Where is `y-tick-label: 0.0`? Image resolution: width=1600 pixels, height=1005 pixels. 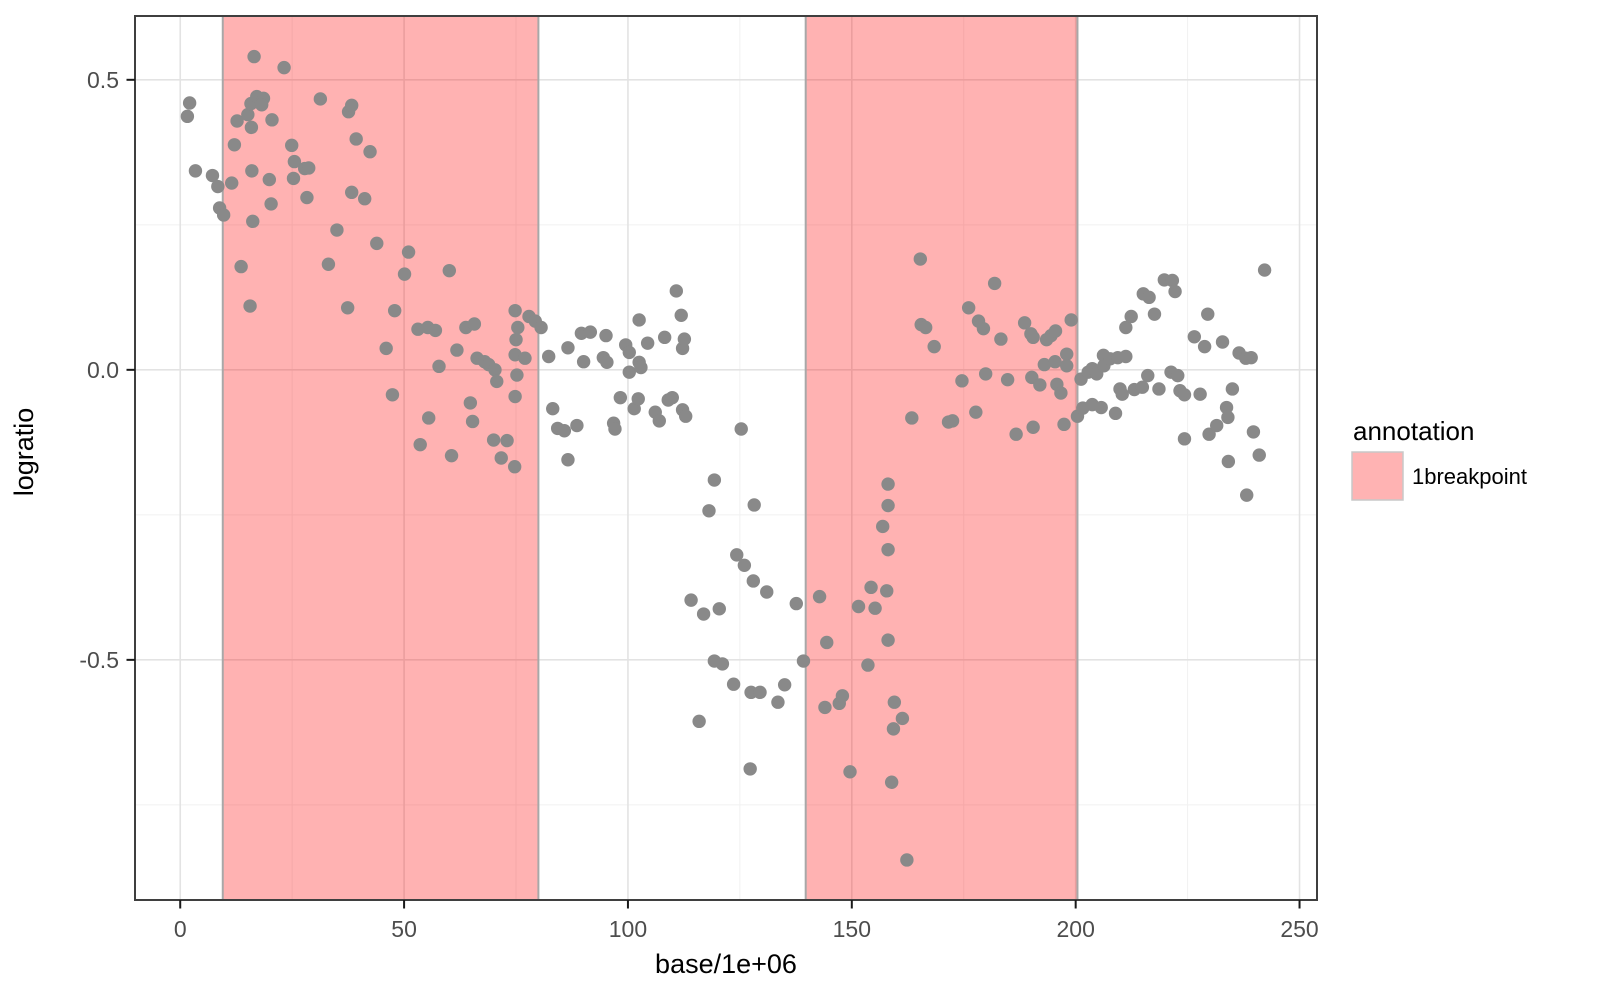 y-tick-label: 0.0 is located at coordinates (103, 370).